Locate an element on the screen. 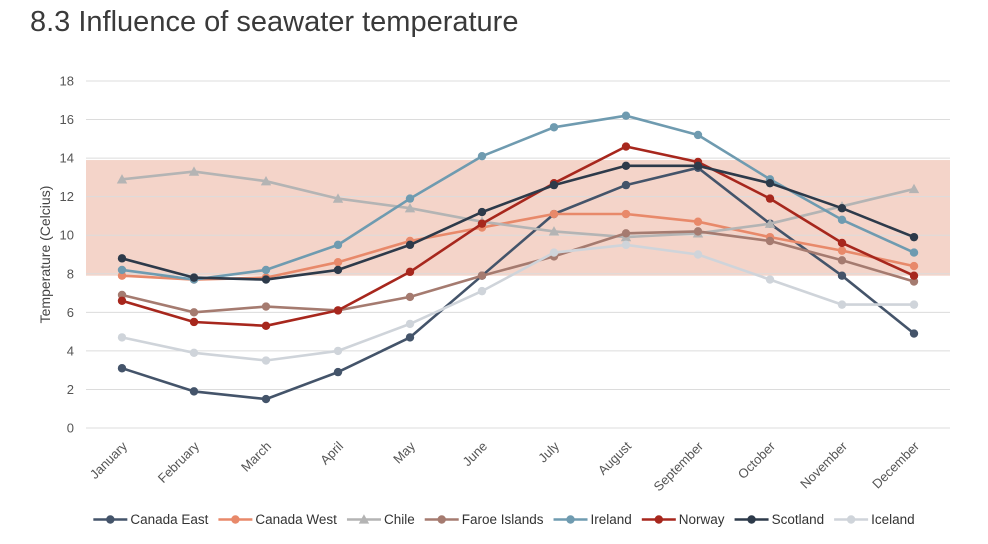 The width and height of the screenshot is (988, 544). y-tick-label: 8 is located at coordinates (70, 273).